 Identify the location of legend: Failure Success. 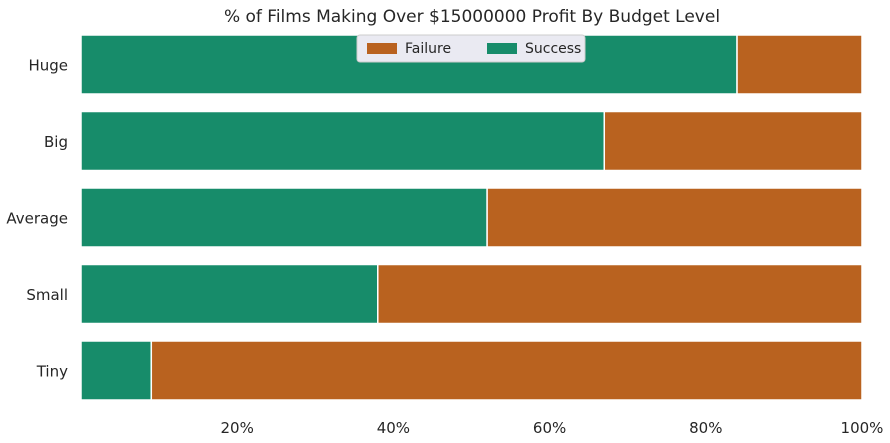
(471, 48).